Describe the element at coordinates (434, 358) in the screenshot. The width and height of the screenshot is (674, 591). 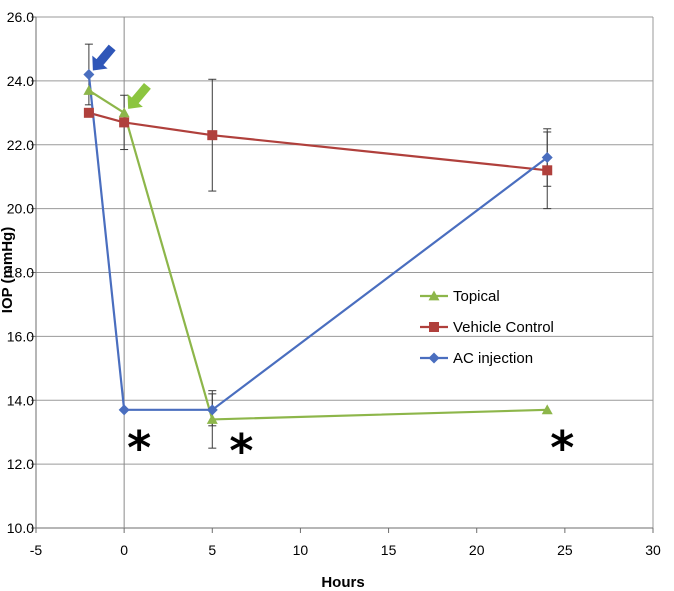
I see `legend-marker-ac-injection` at that location.